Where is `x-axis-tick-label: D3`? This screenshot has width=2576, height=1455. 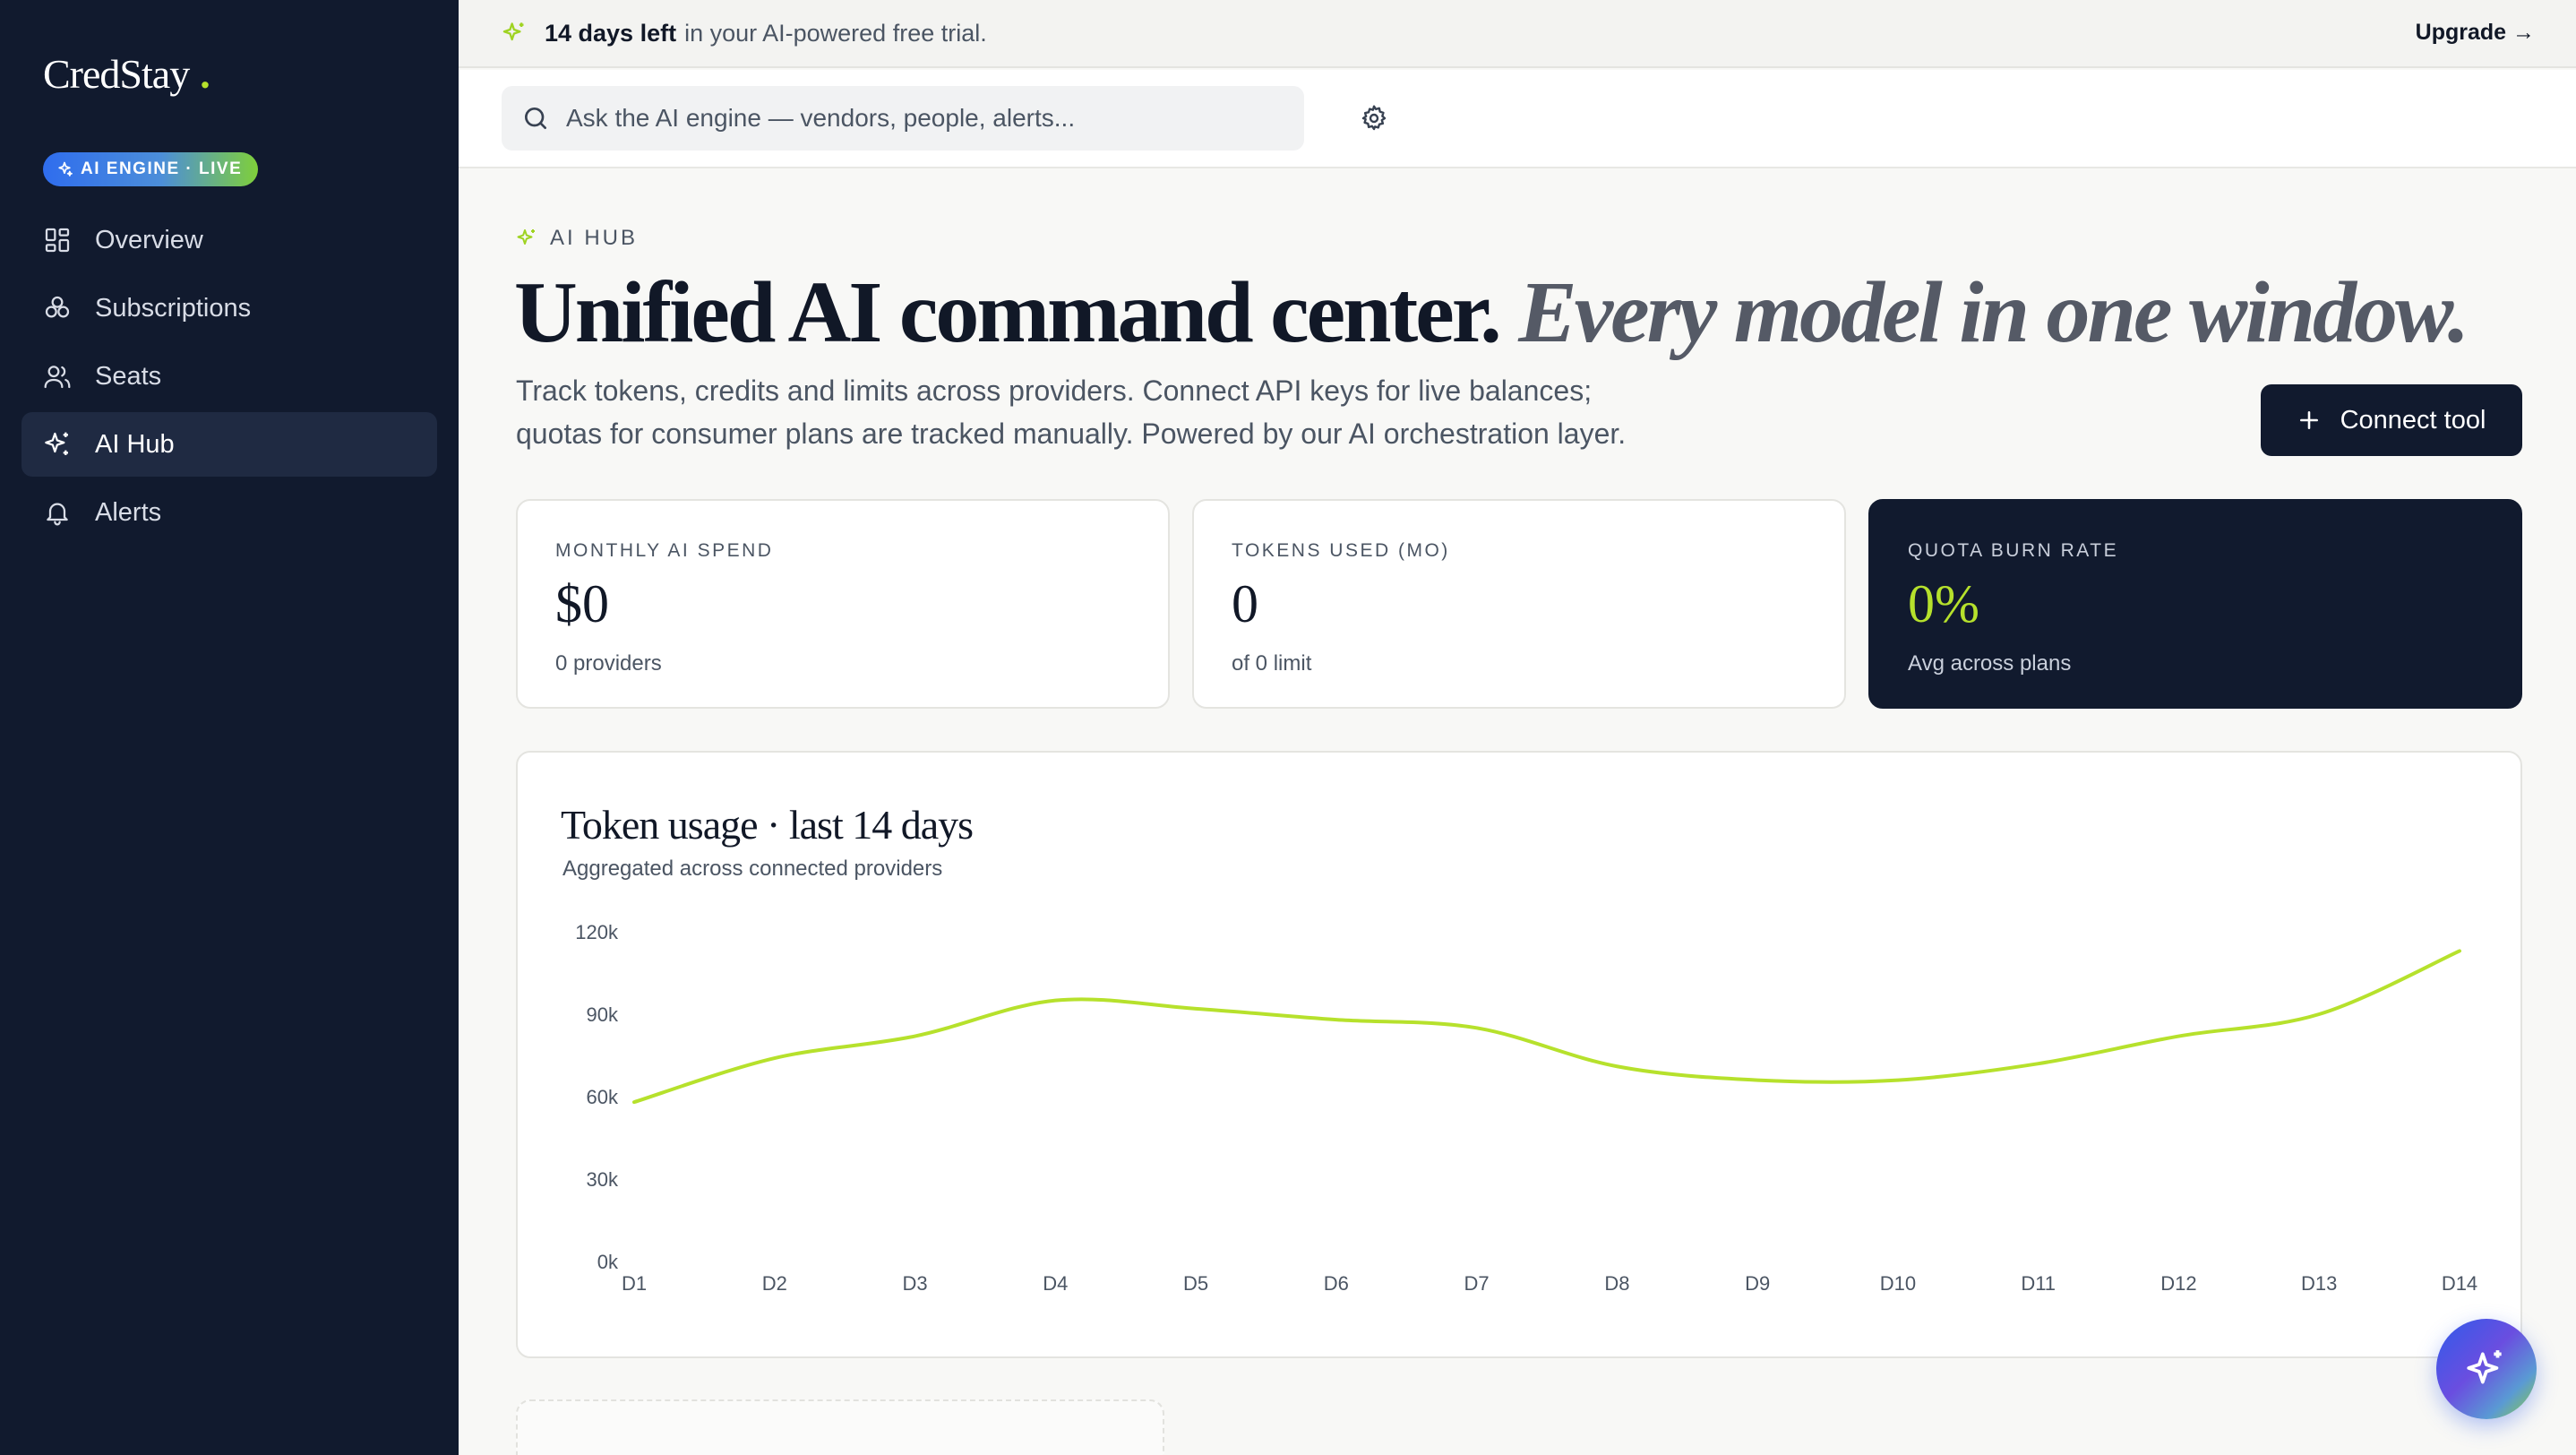 x-axis-tick-label: D3 is located at coordinates (914, 1283).